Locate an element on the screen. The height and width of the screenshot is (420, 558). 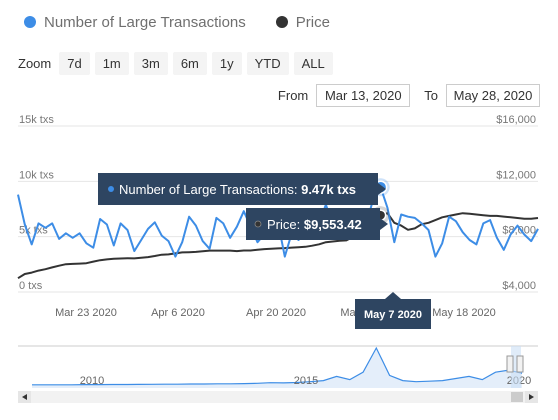
scroll-left-arrow-icon is located at coordinates (24, 397).